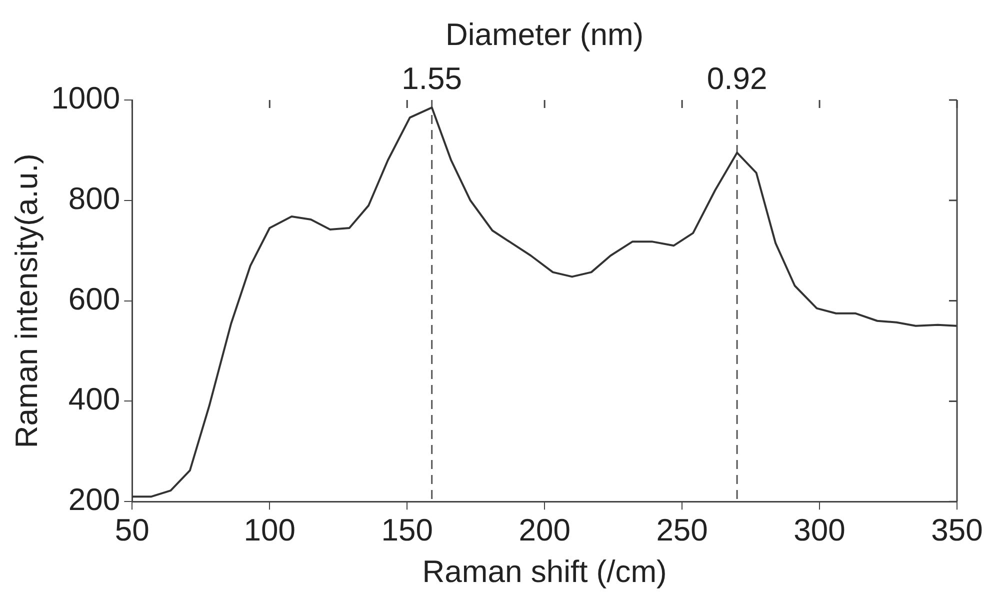 The width and height of the screenshot is (997, 597). What do you see at coordinates (957, 530) in the screenshot?
I see `x-tick-label: 350` at bounding box center [957, 530].